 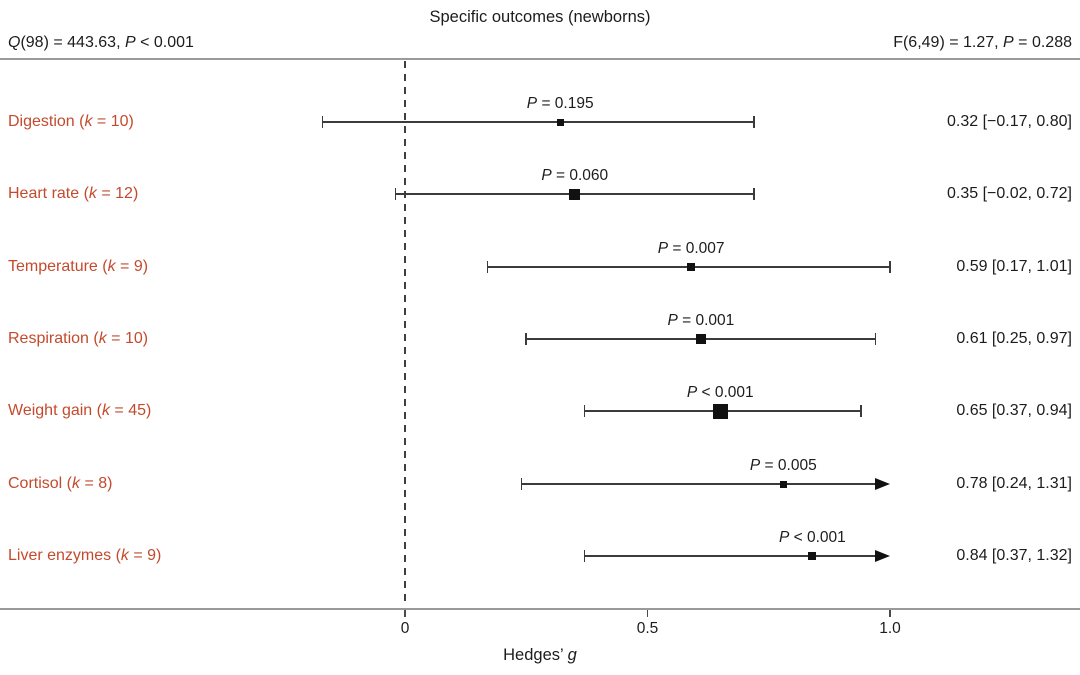 What do you see at coordinates (1014, 338) in the screenshot?
I see `estimate-label: 0.61 [0.25, 0.97]` at bounding box center [1014, 338].